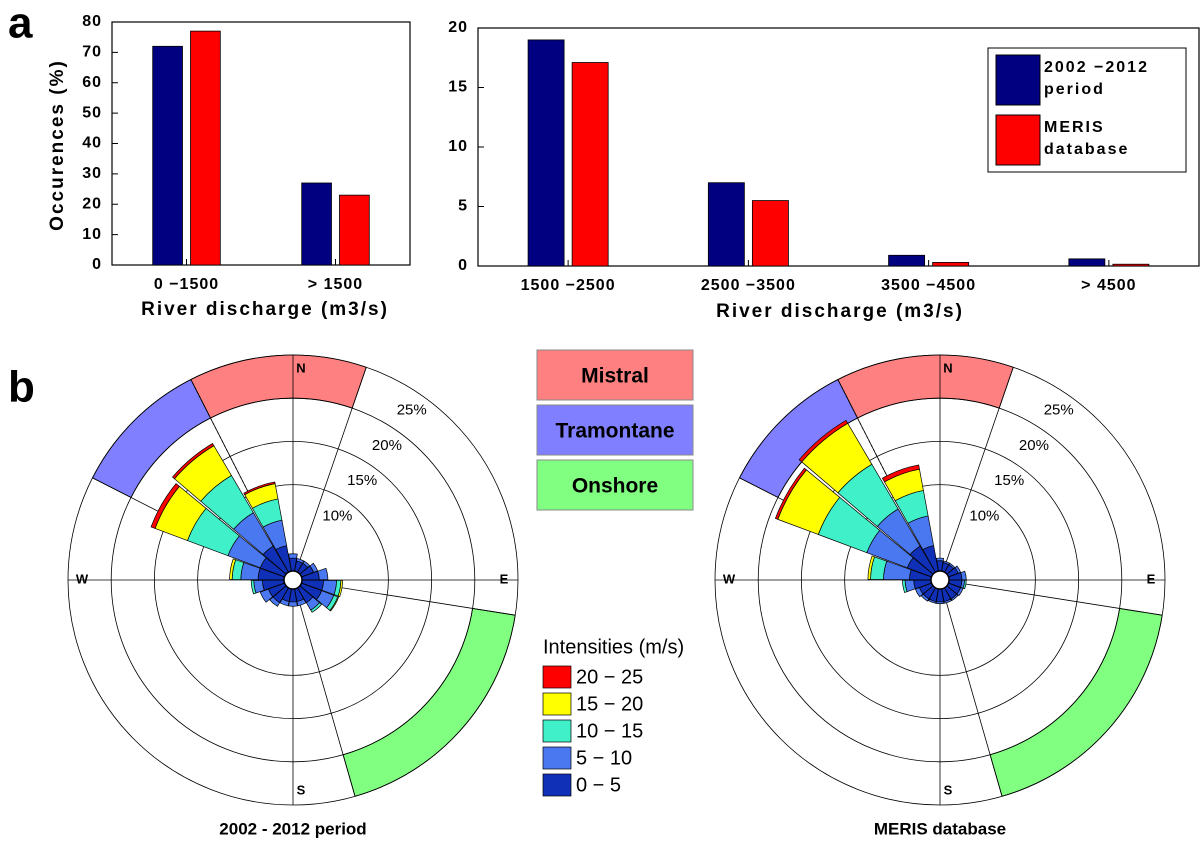 The height and width of the screenshot is (849, 1201). Describe the element at coordinates (92, 21) in the screenshot. I see `y-tick-label: 80` at that location.